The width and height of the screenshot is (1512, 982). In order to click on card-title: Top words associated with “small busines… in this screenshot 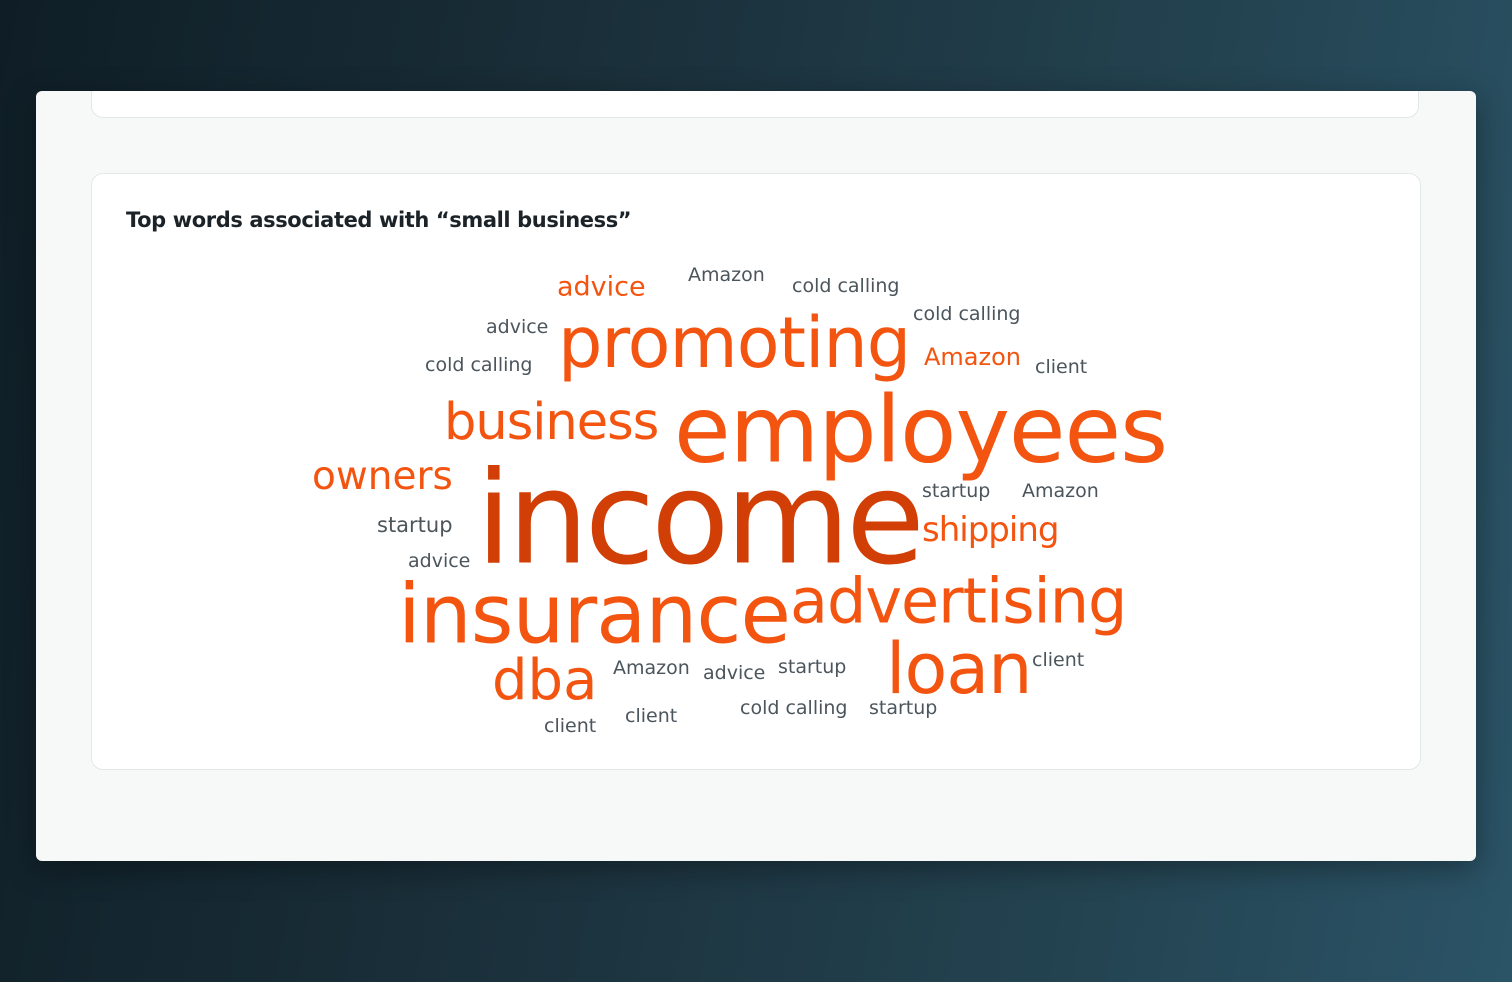, I will do `click(379, 220)`.